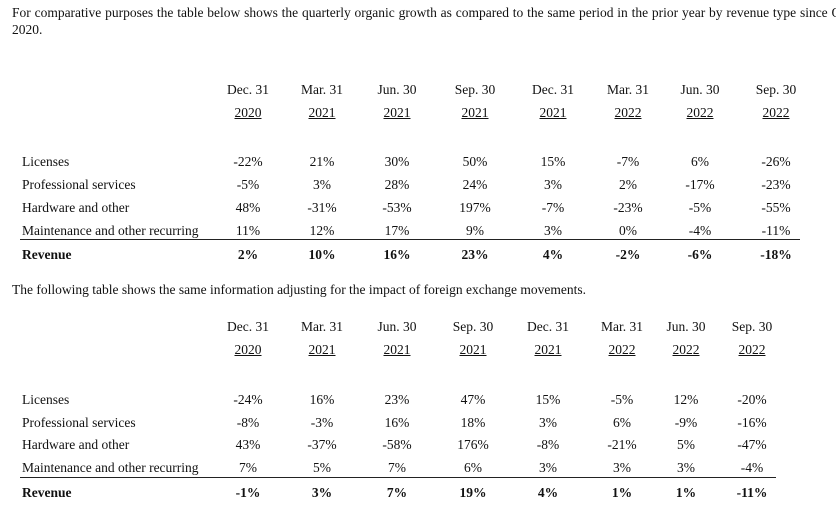 The height and width of the screenshot is (522, 836). Describe the element at coordinates (700, 254) in the screenshot. I see `cell-value: -6%` at that location.